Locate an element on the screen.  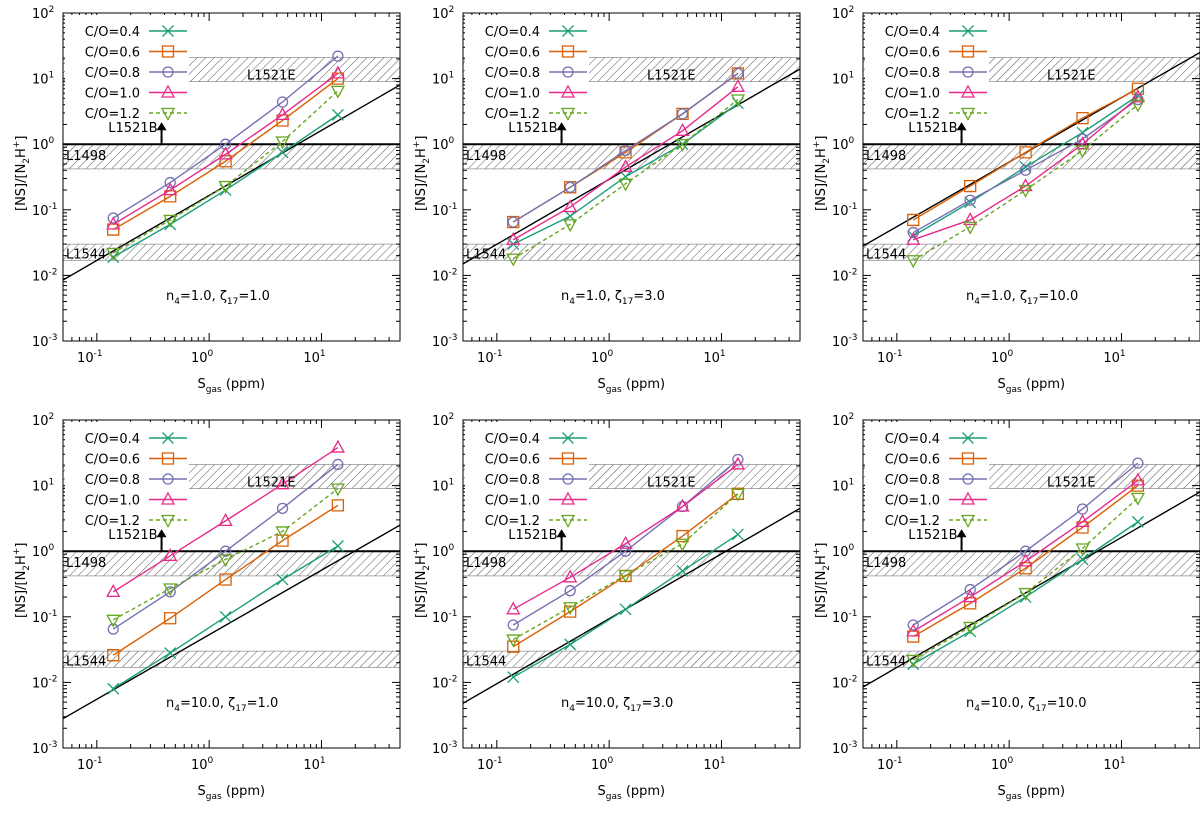
y-tick-label: 10² is located at coordinates (443, 420).